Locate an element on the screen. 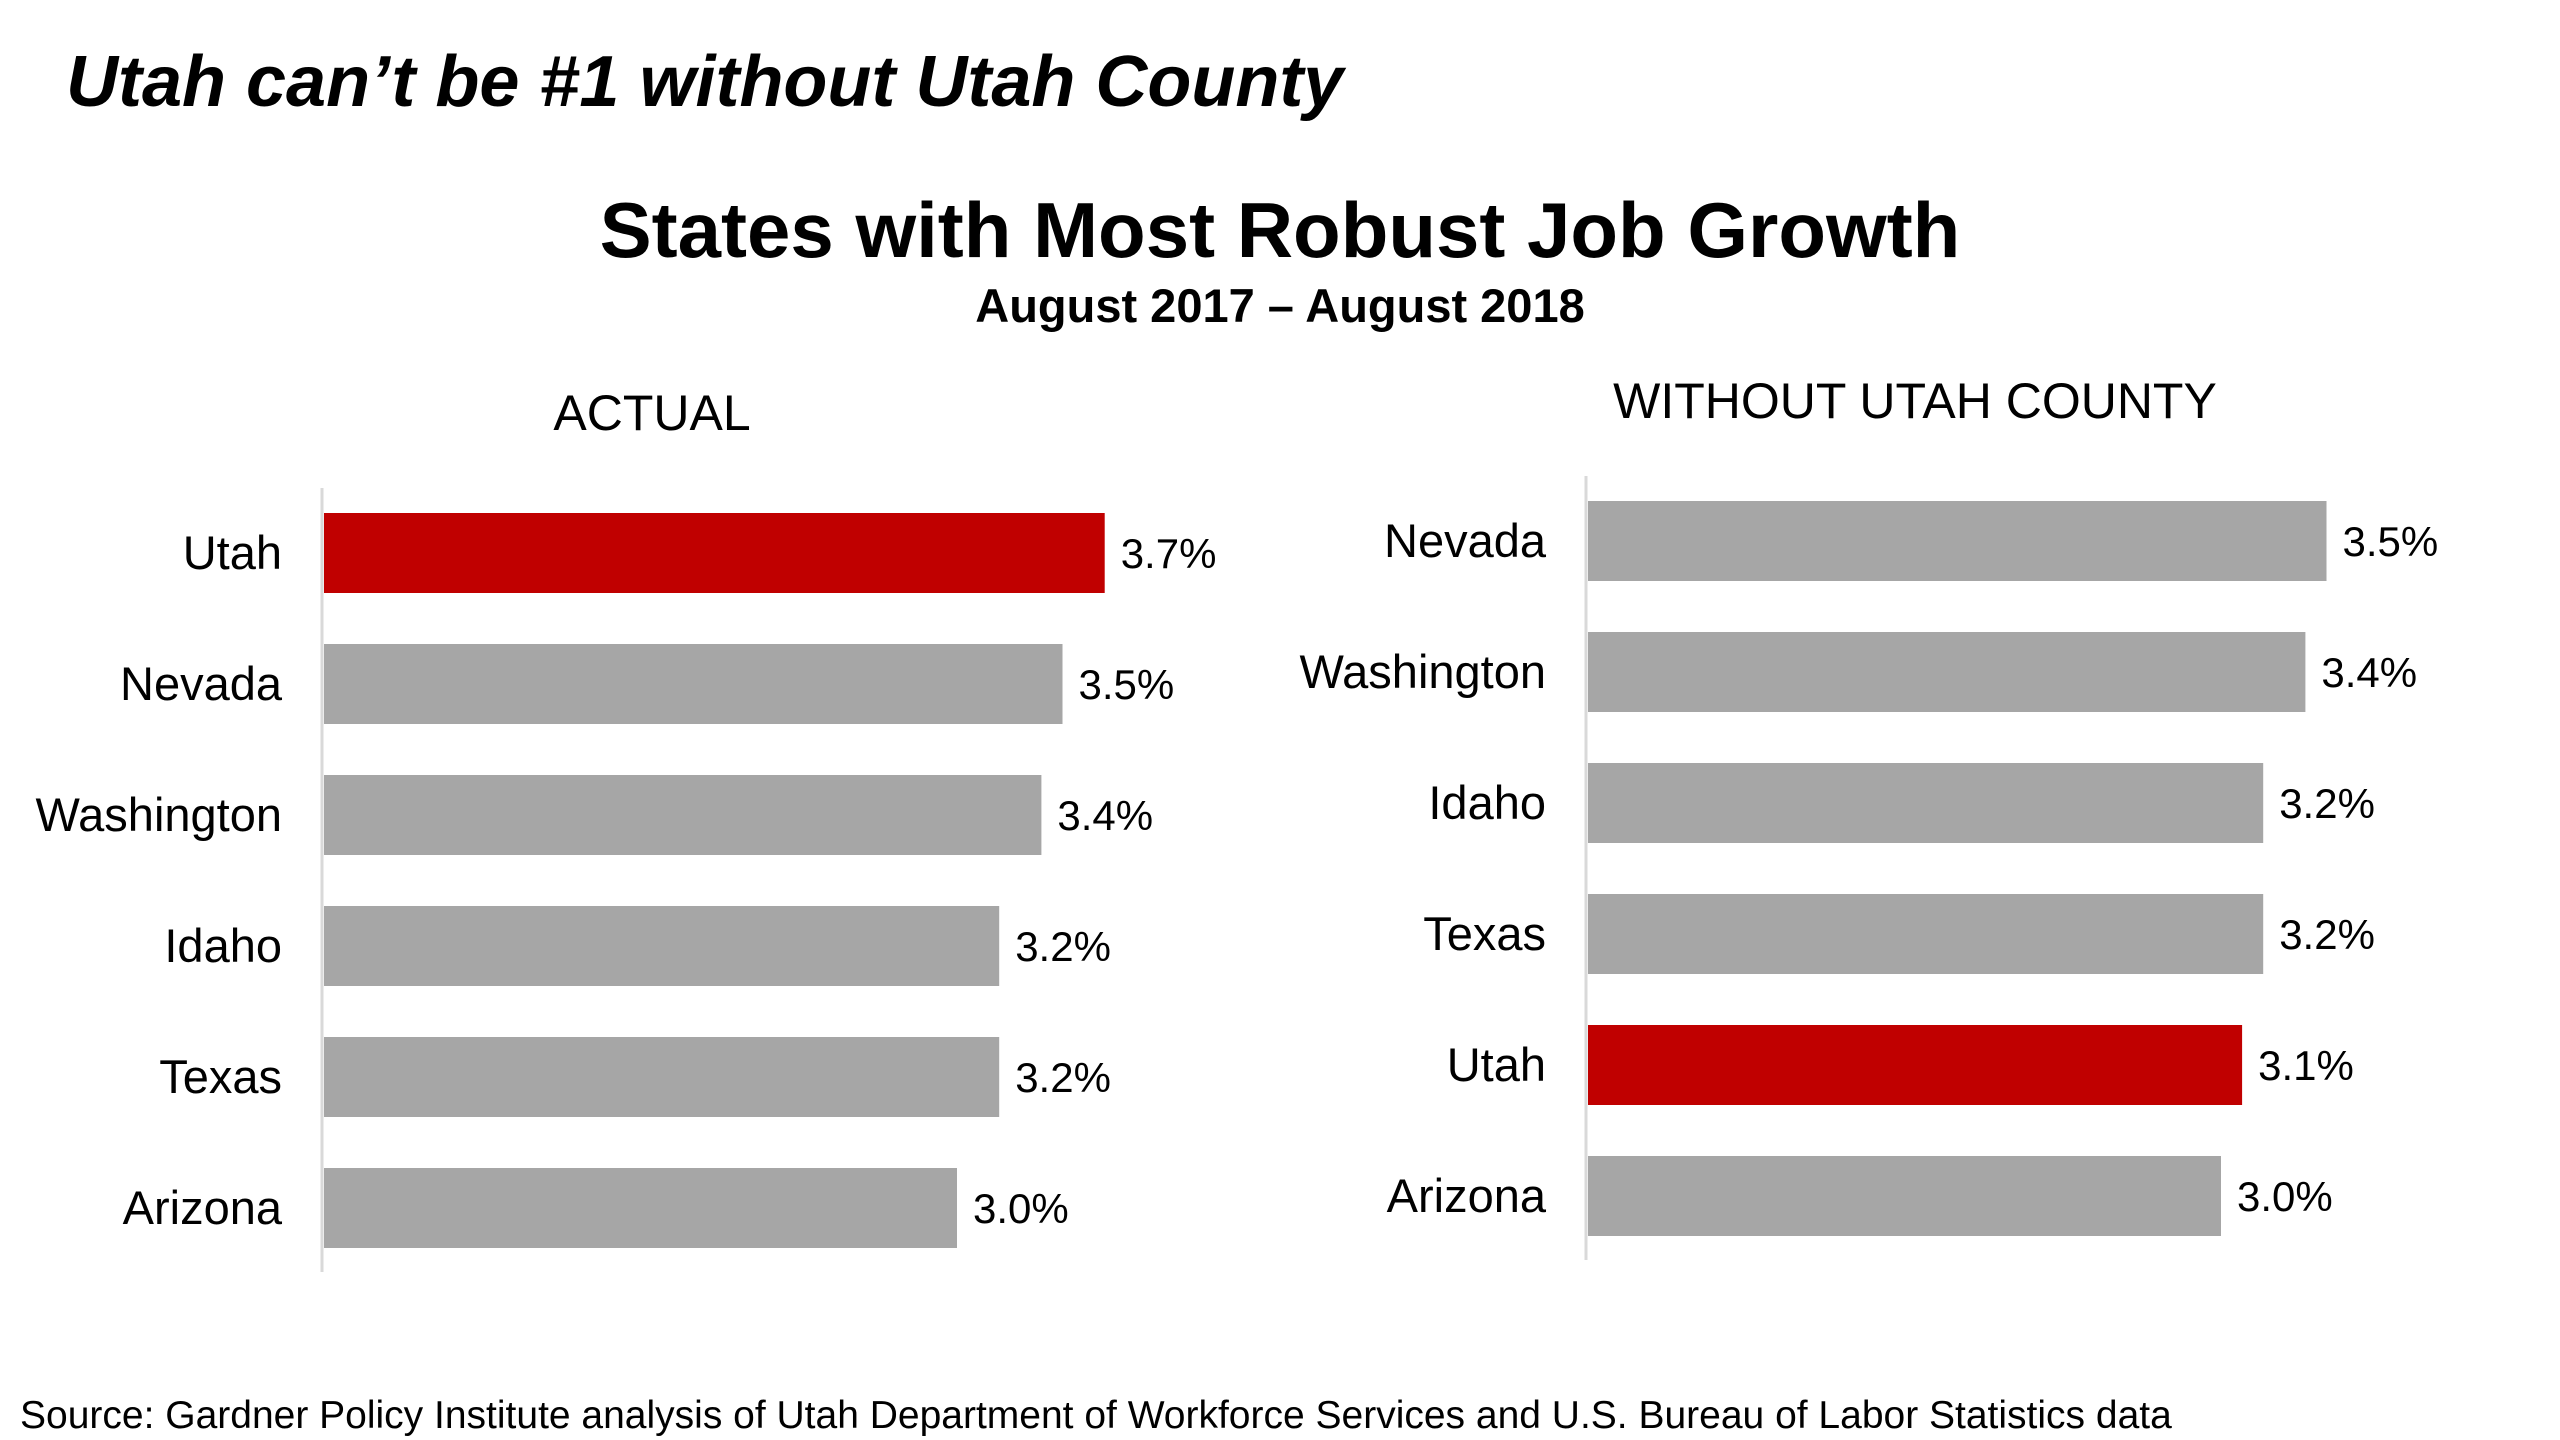  actual-bar-arizona is located at coordinates (640, 1208).